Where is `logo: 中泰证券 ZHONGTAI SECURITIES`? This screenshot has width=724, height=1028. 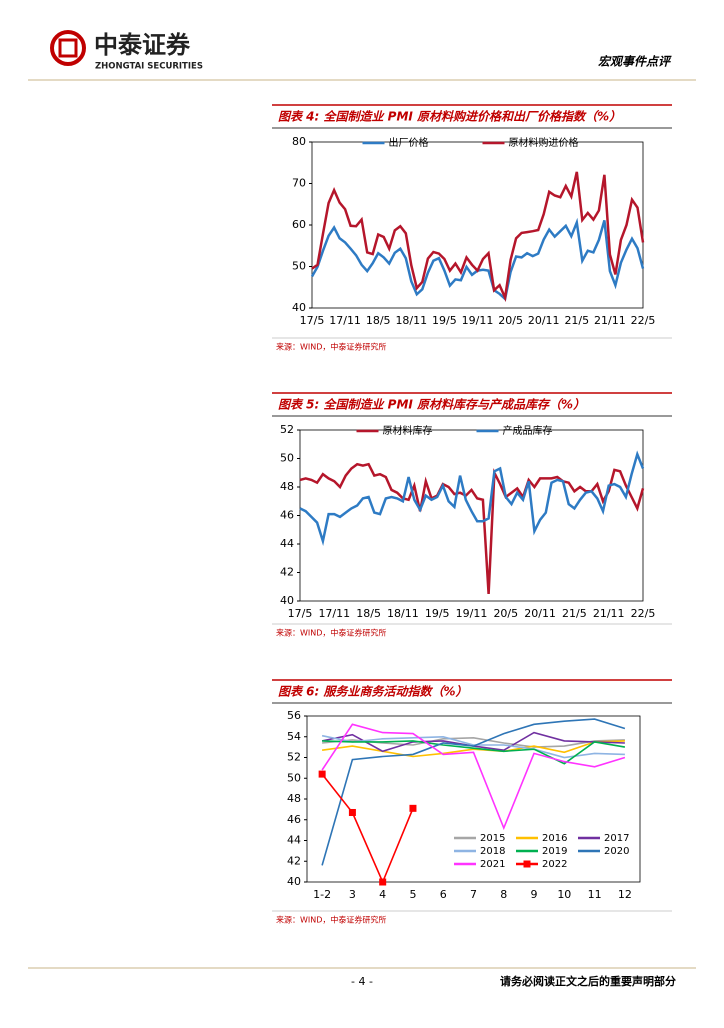
logo: 中泰证券 ZHONGTAI SECURITIES is located at coordinates (126, 51).